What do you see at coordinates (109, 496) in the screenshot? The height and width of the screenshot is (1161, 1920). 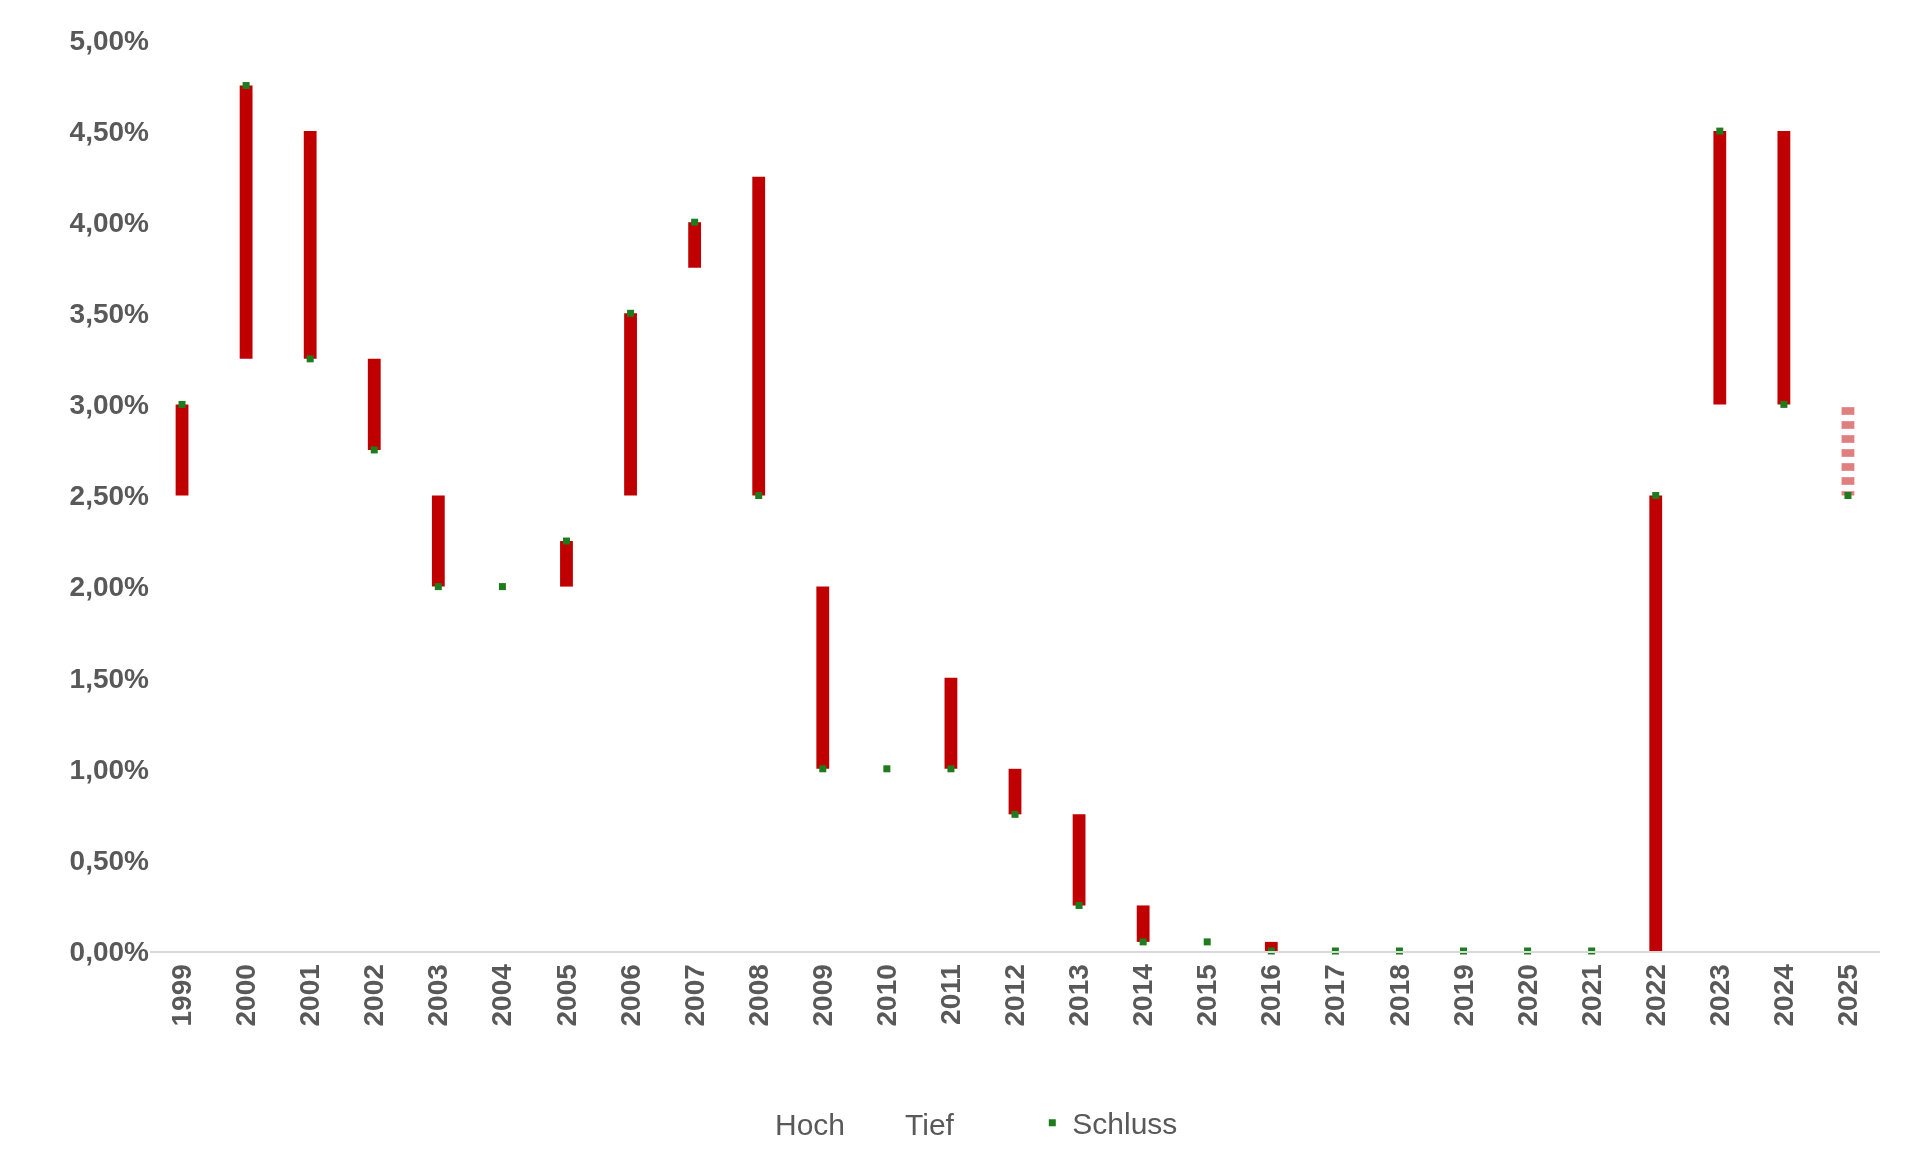 I see `y-tick-label: 2,50%` at bounding box center [109, 496].